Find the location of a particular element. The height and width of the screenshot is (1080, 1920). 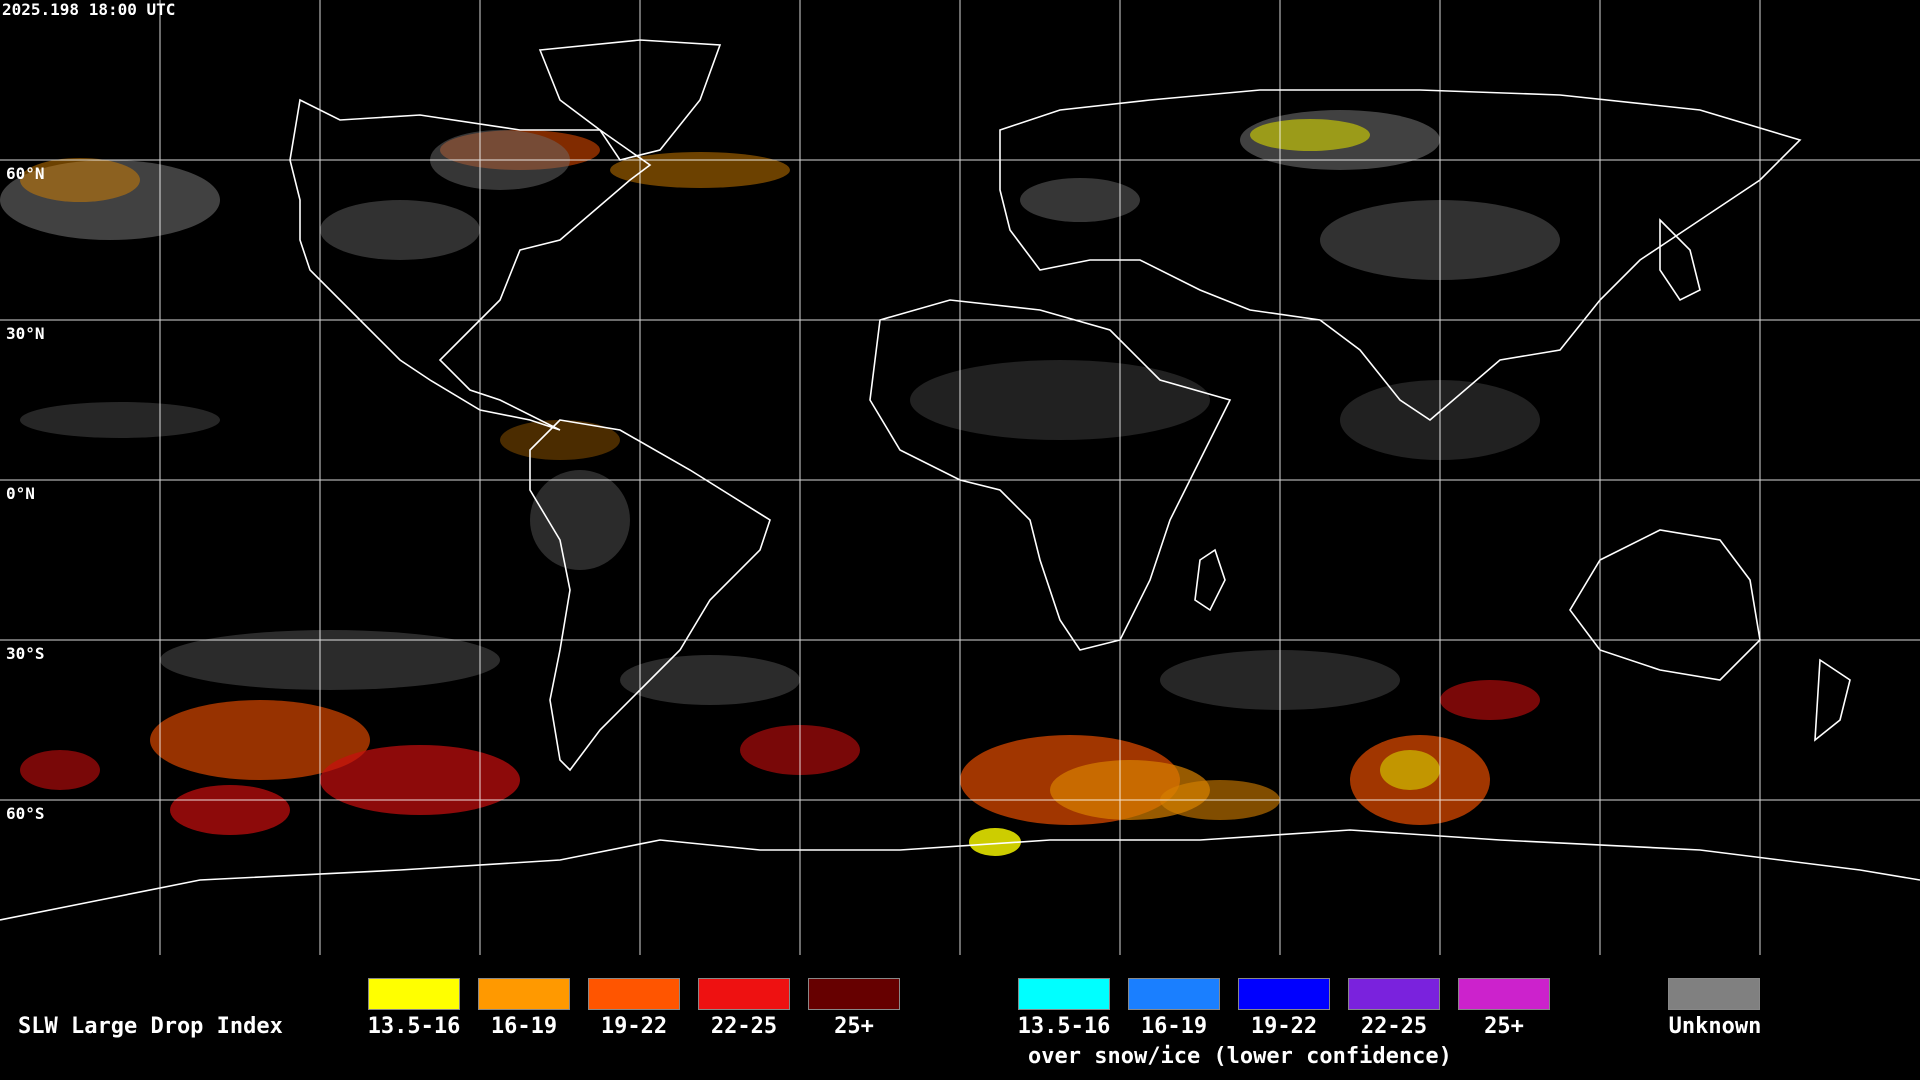

legend-snow-ice-note: over snow/ice (lower confidence) is located at coordinates (1240, 1056).